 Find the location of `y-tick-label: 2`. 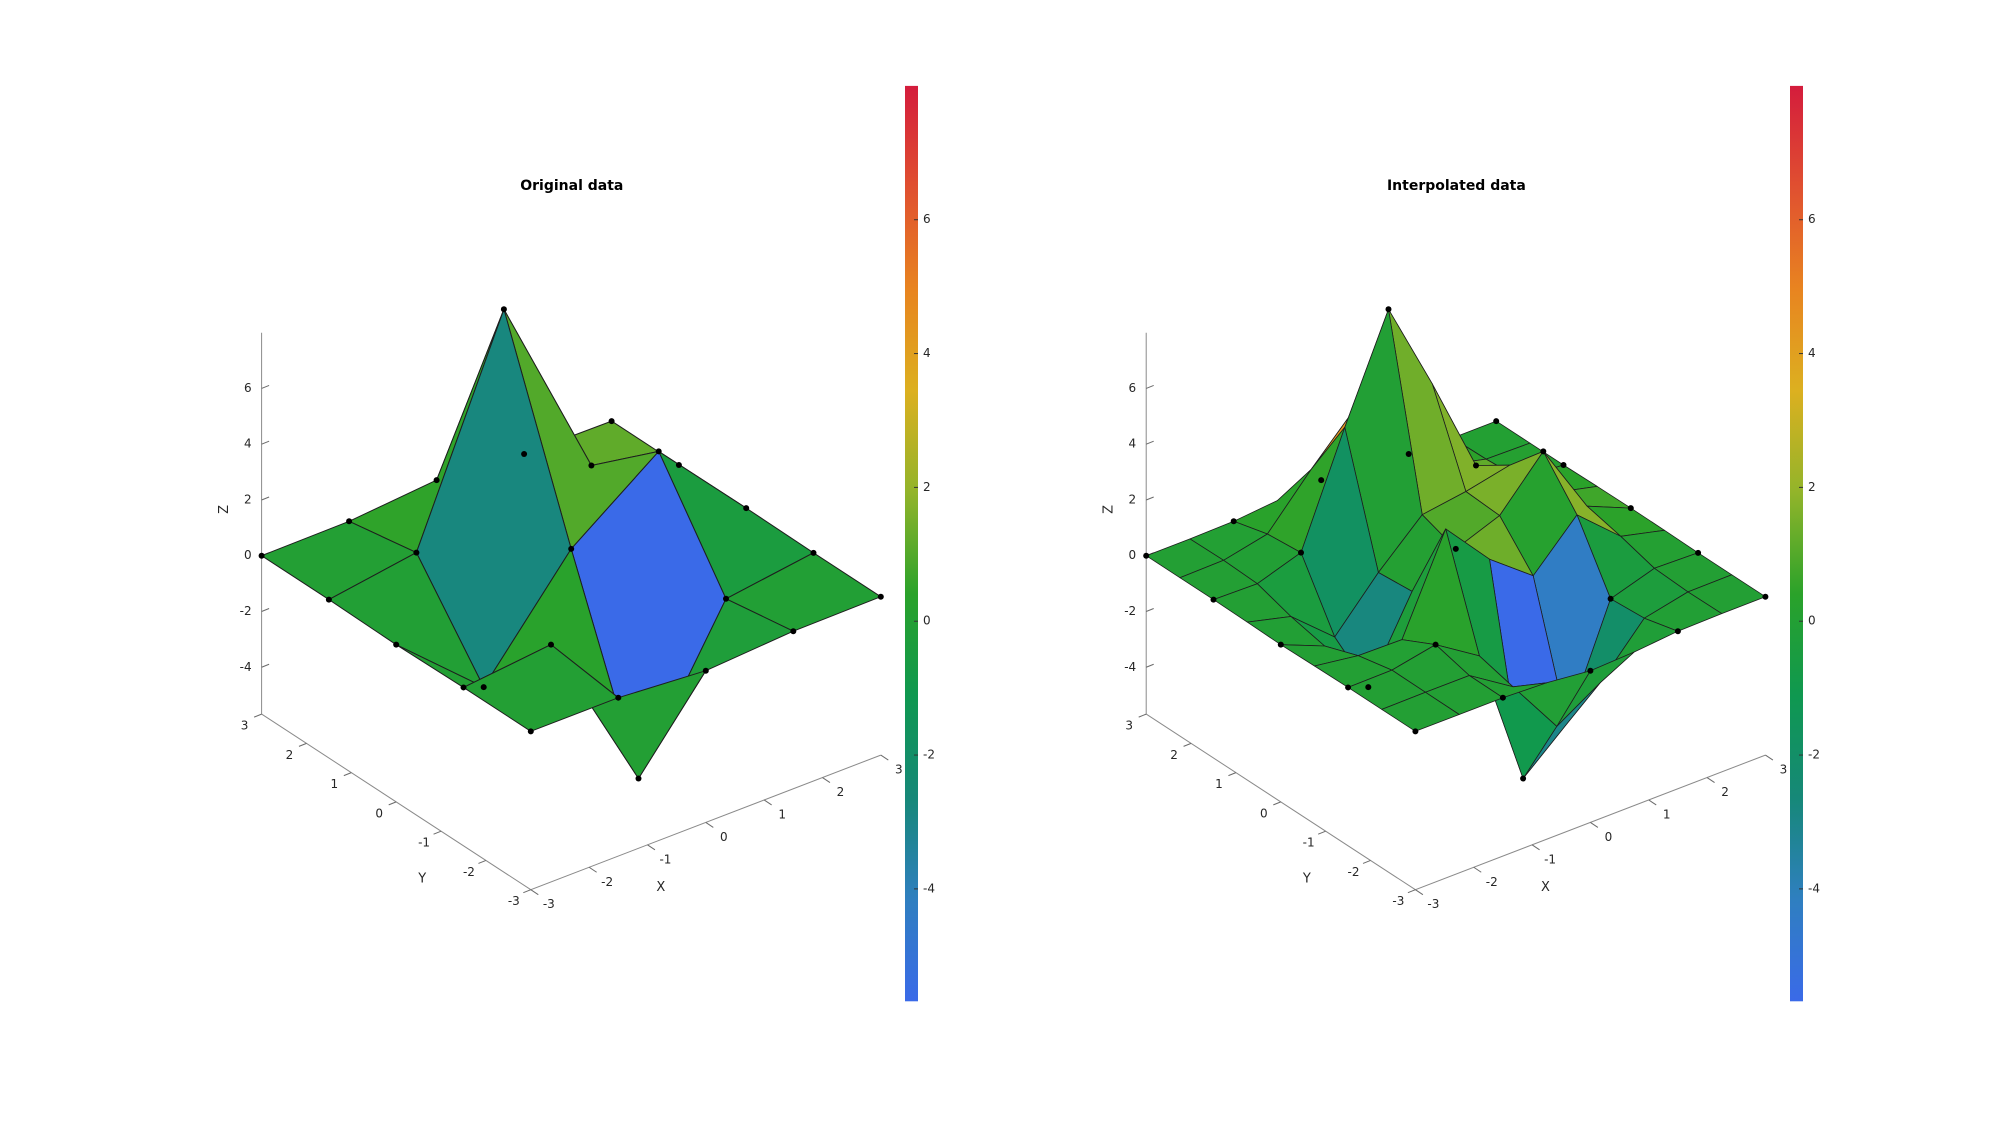

y-tick-label: 2 is located at coordinates (1174, 755).